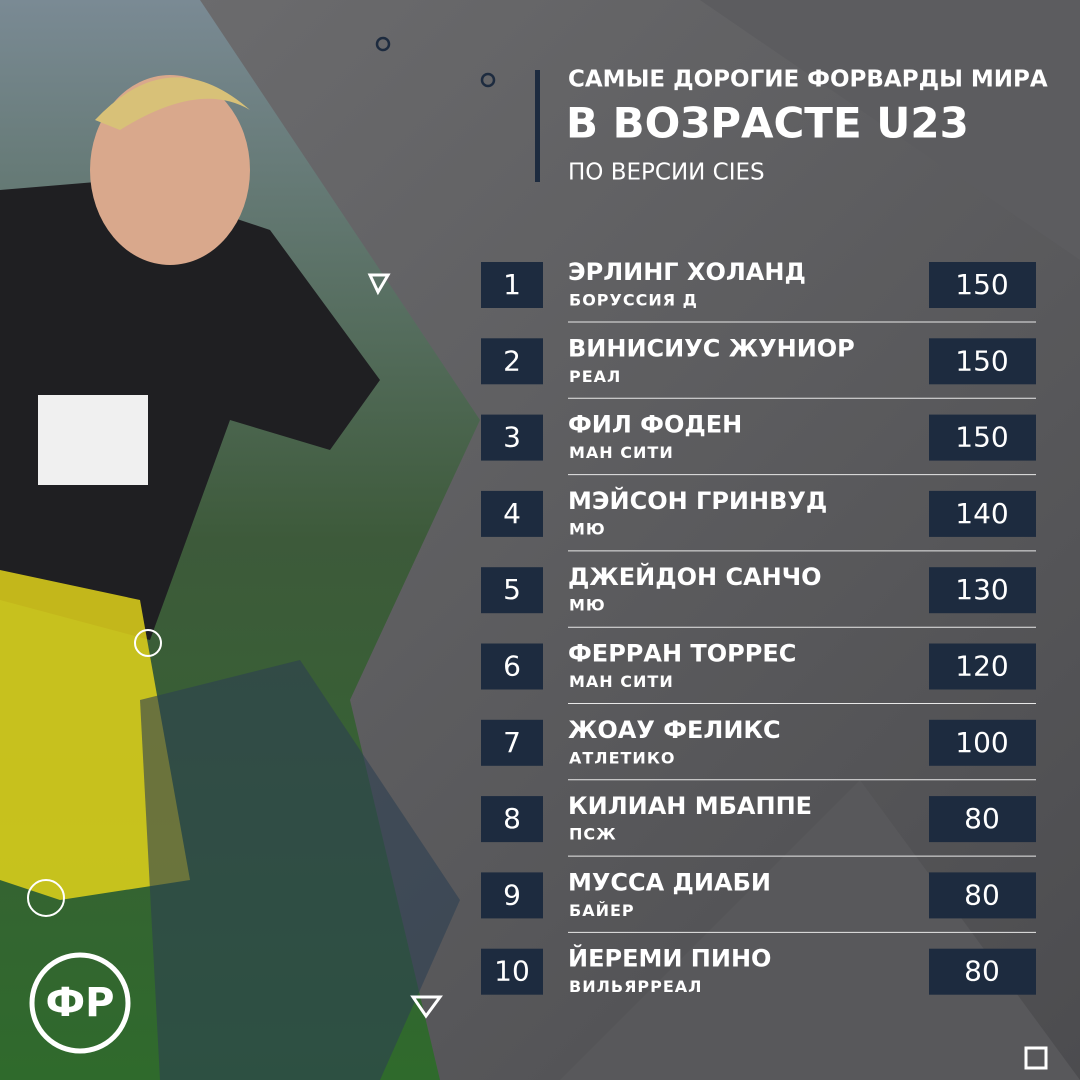 The width and height of the screenshot is (1080, 1080). I want to click on player-hair, so click(172, 103).